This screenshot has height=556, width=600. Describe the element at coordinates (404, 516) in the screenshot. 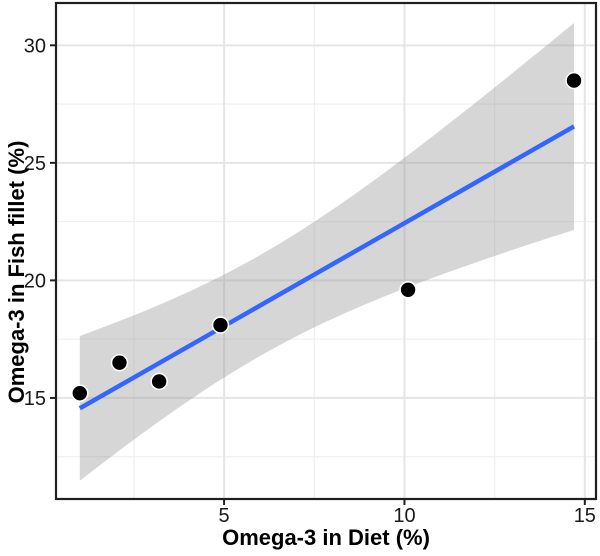

I see `x-tick-label: 10` at that location.